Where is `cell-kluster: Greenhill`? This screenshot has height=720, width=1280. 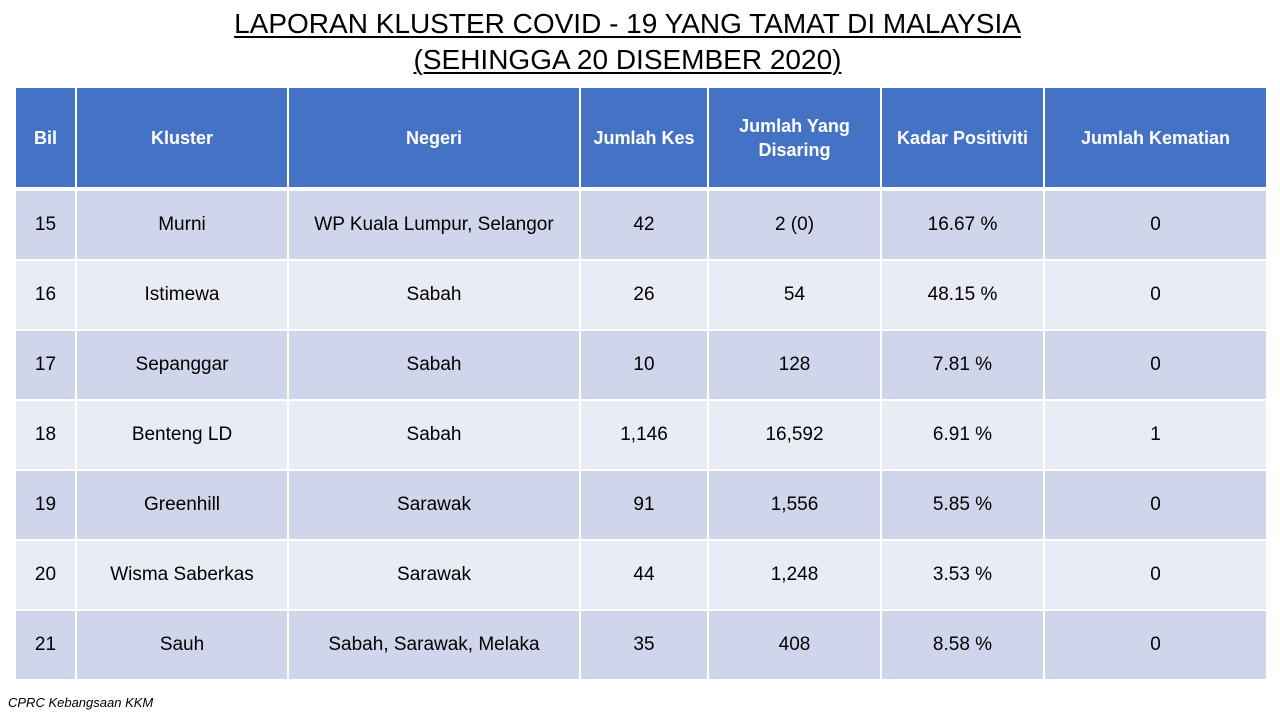 cell-kluster: Greenhill is located at coordinates (183, 506).